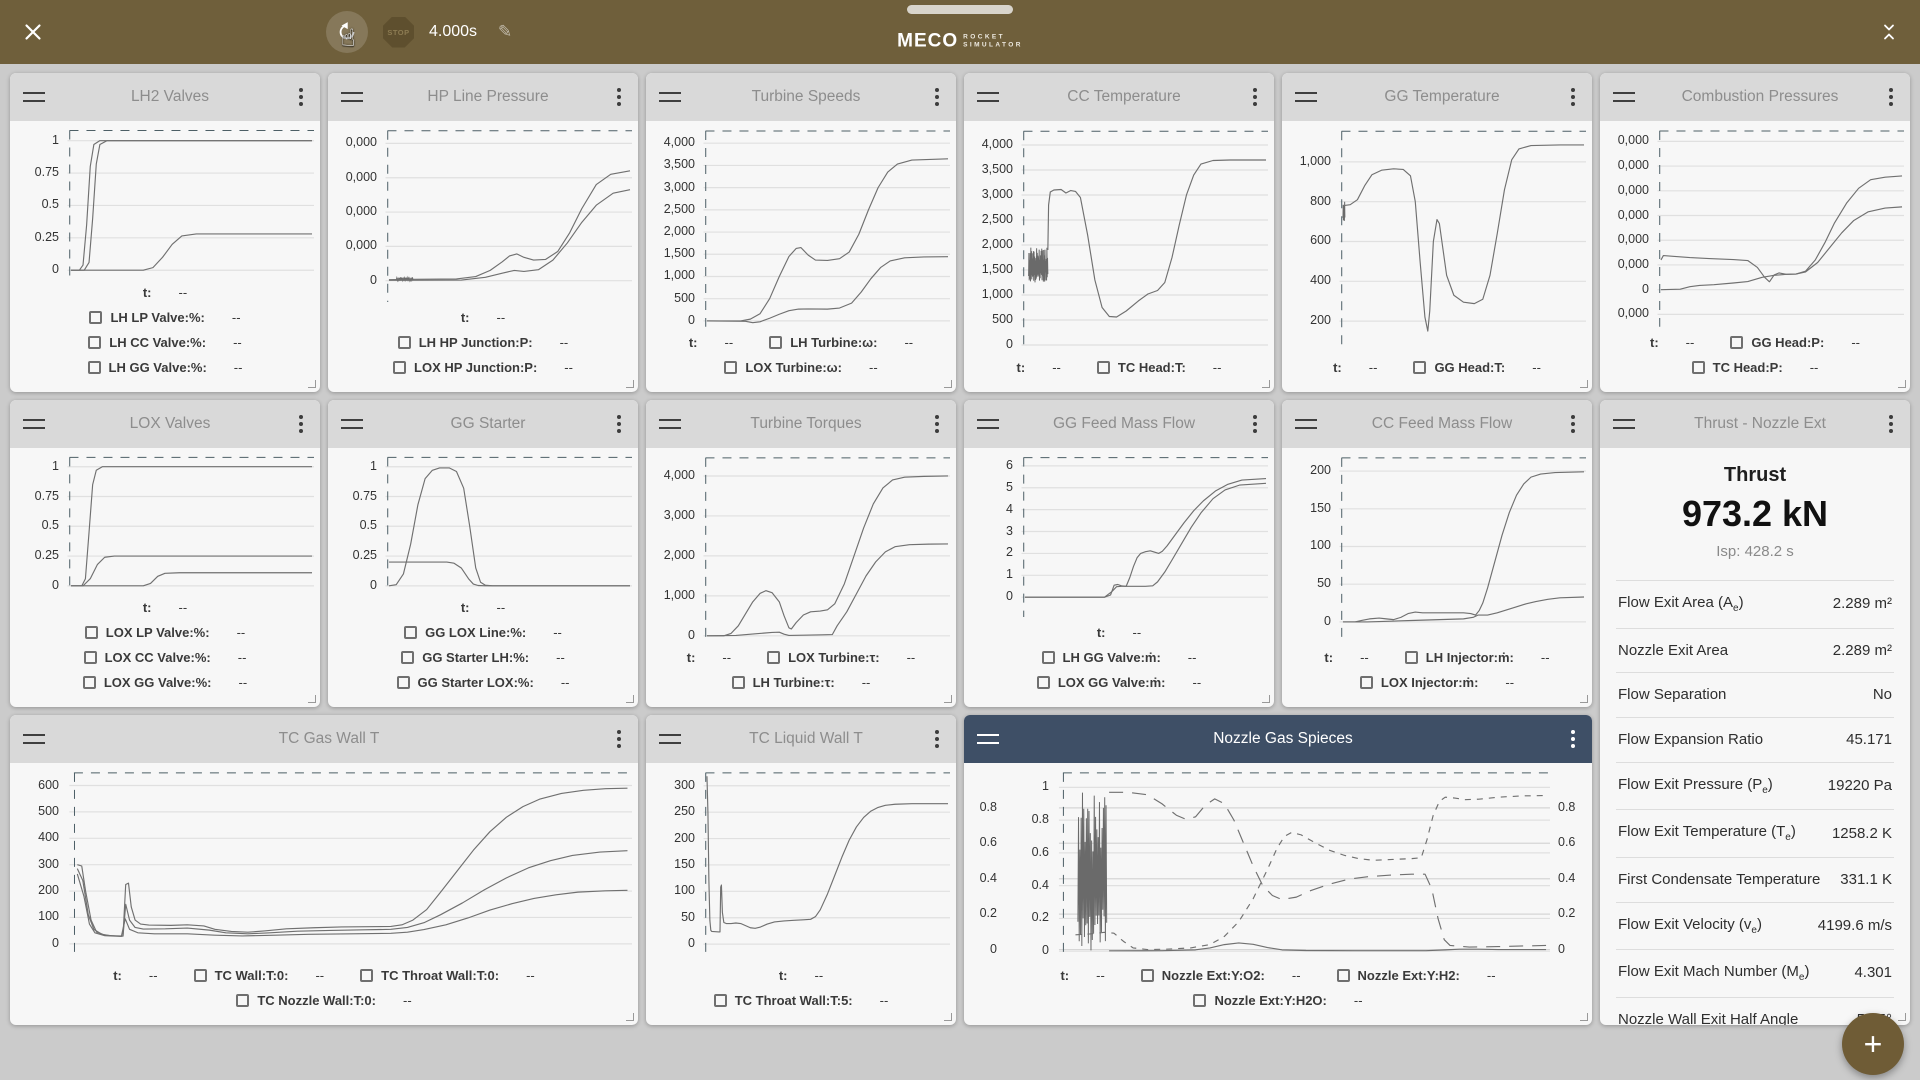 The image size is (1920, 1080). I want to click on plot-gg-temperature, so click(1462, 241).